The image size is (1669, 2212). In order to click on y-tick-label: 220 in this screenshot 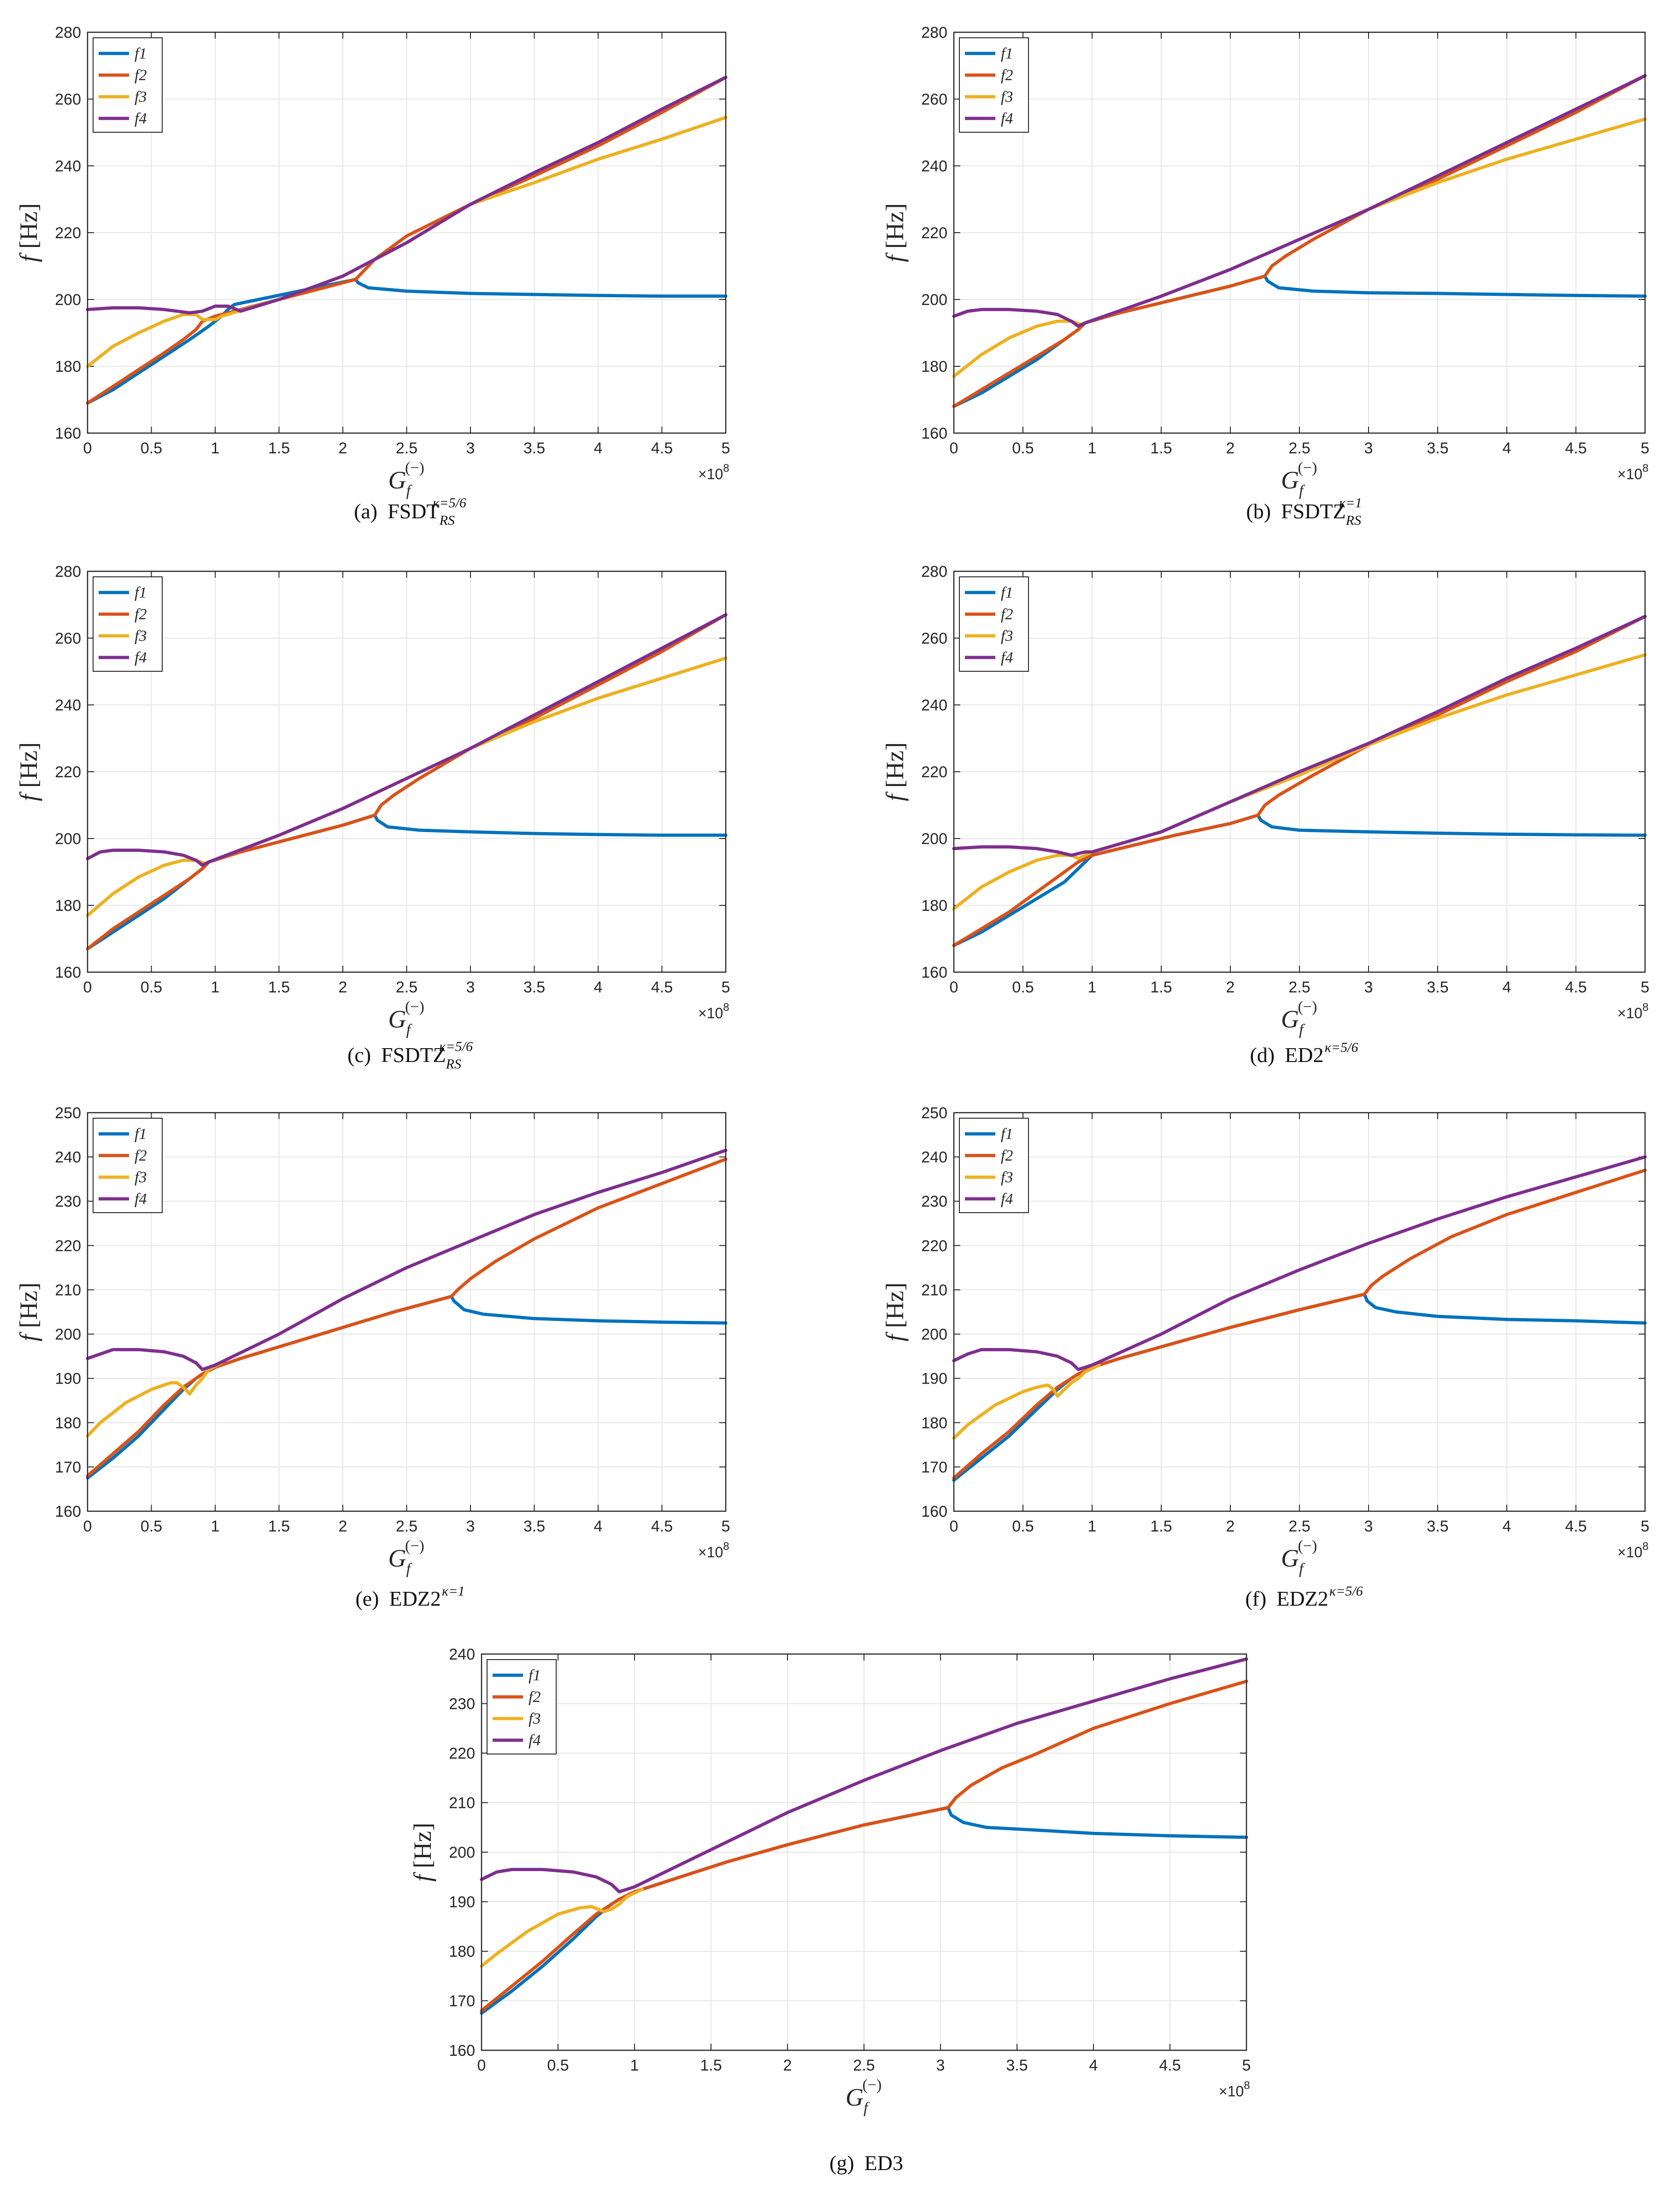, I will do `click(68, 772)`.